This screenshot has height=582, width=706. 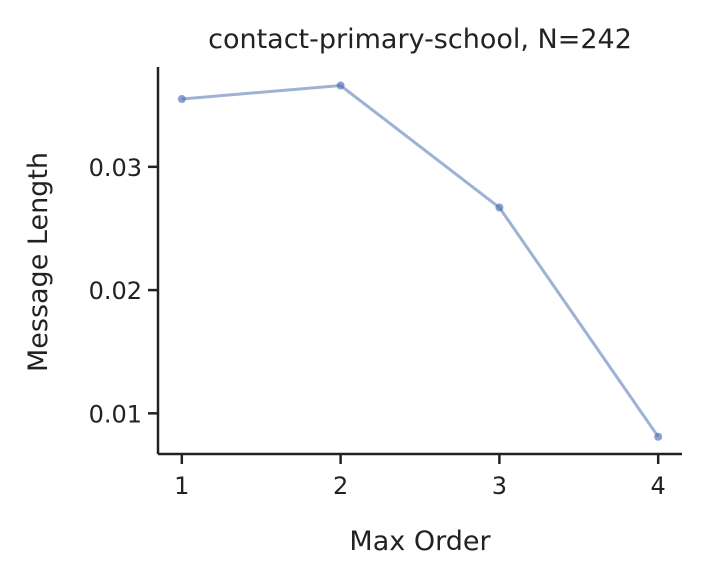 I want to click on y-axis-label: Message Length, so click(x=38, y=262).